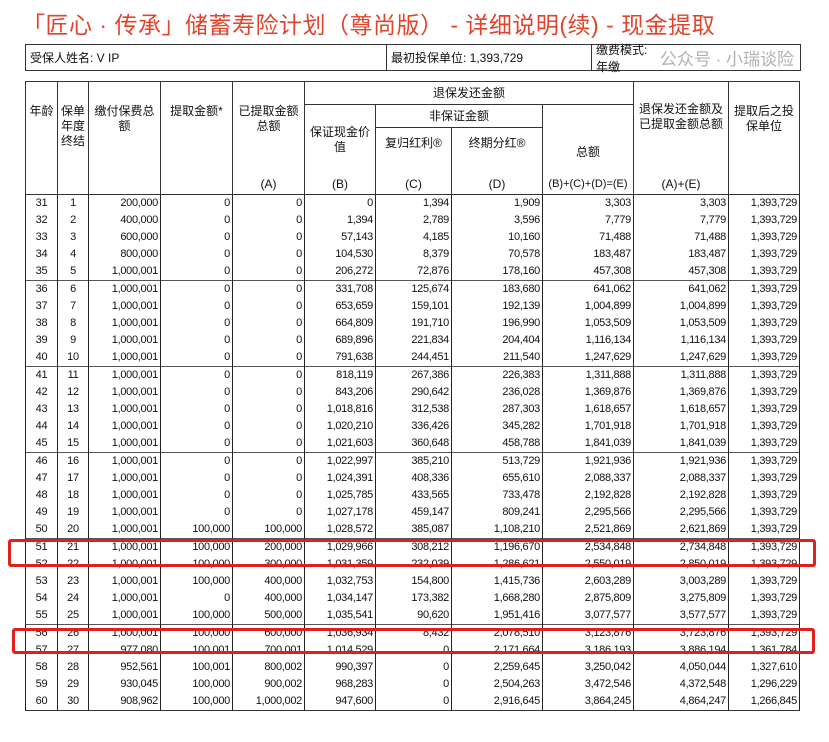  I want to click on table-cell: 1,196,670, so click(497, 547).